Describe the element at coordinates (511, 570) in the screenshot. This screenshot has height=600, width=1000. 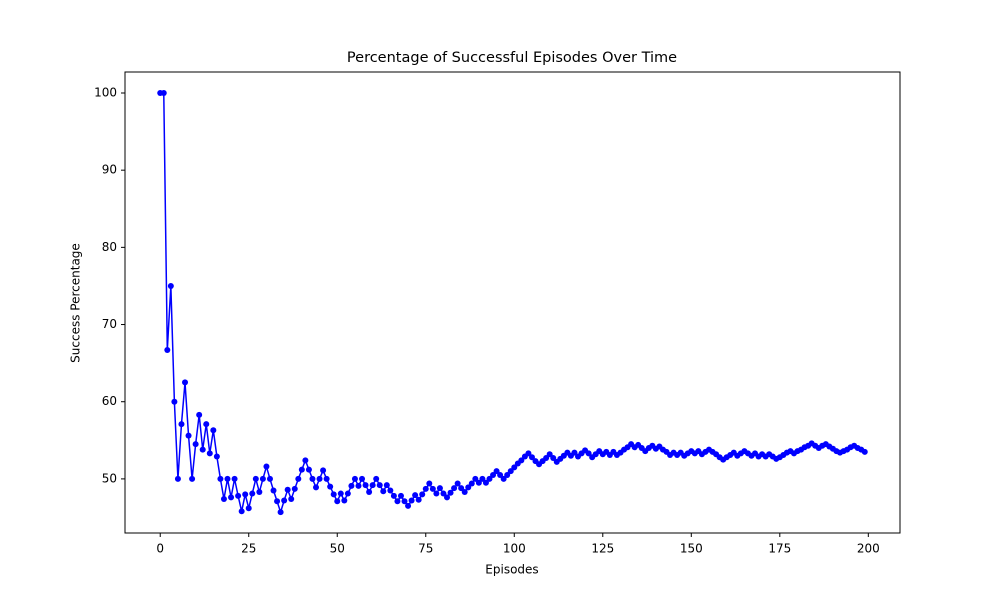
I see `x-axis-label: Episodes` at that location.